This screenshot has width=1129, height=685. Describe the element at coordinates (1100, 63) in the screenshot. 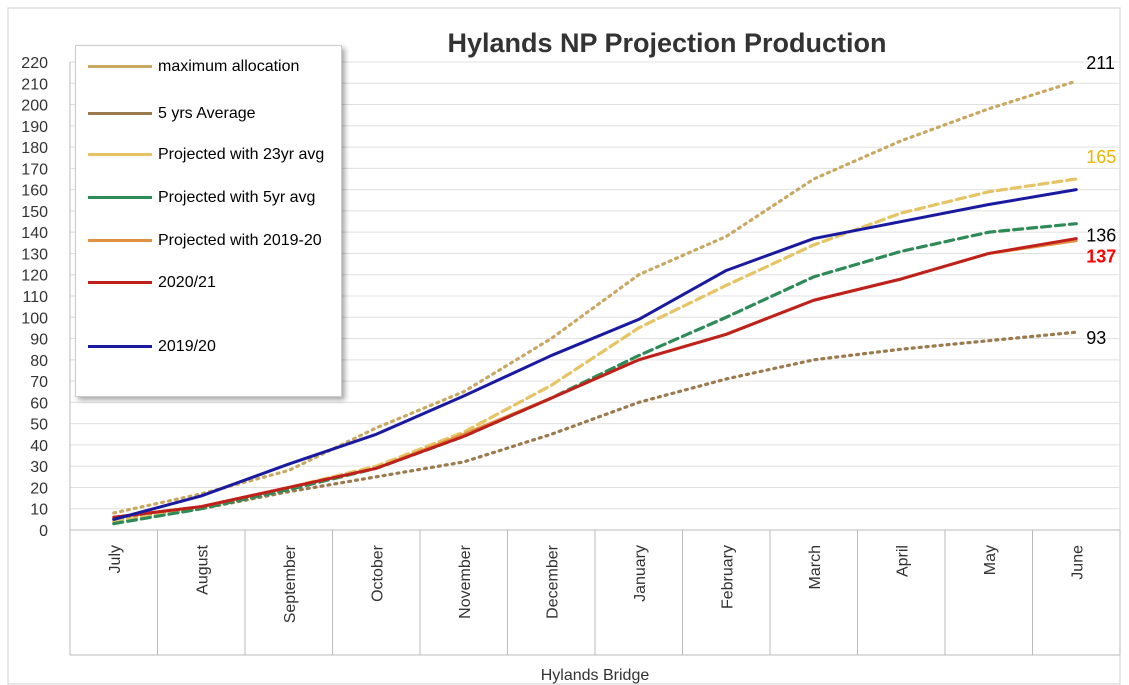

I see `data-label: 211` at that location.